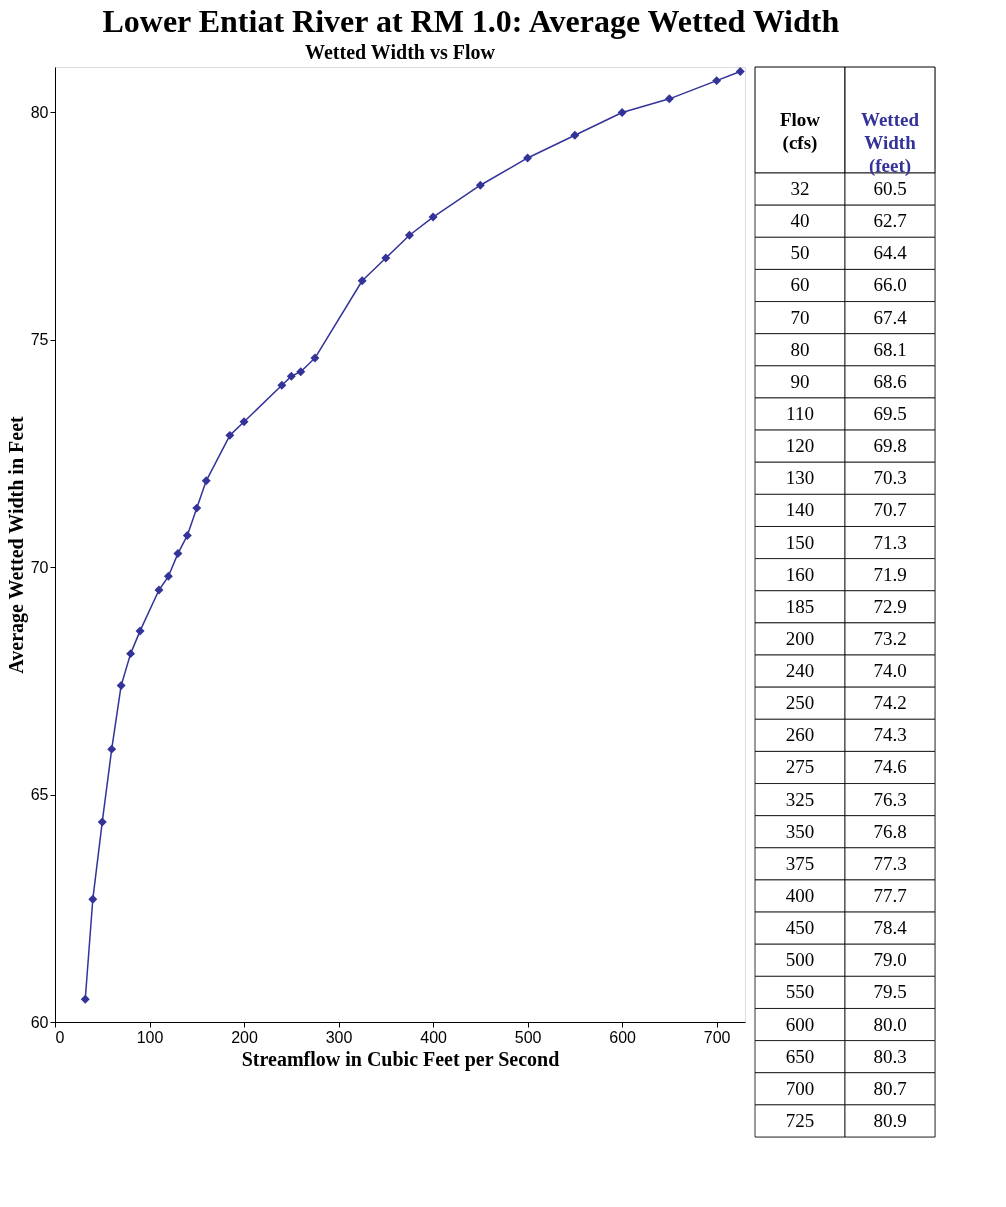 The image size is (1006, 1207). I want to click on text: 90, so click(800, 381).